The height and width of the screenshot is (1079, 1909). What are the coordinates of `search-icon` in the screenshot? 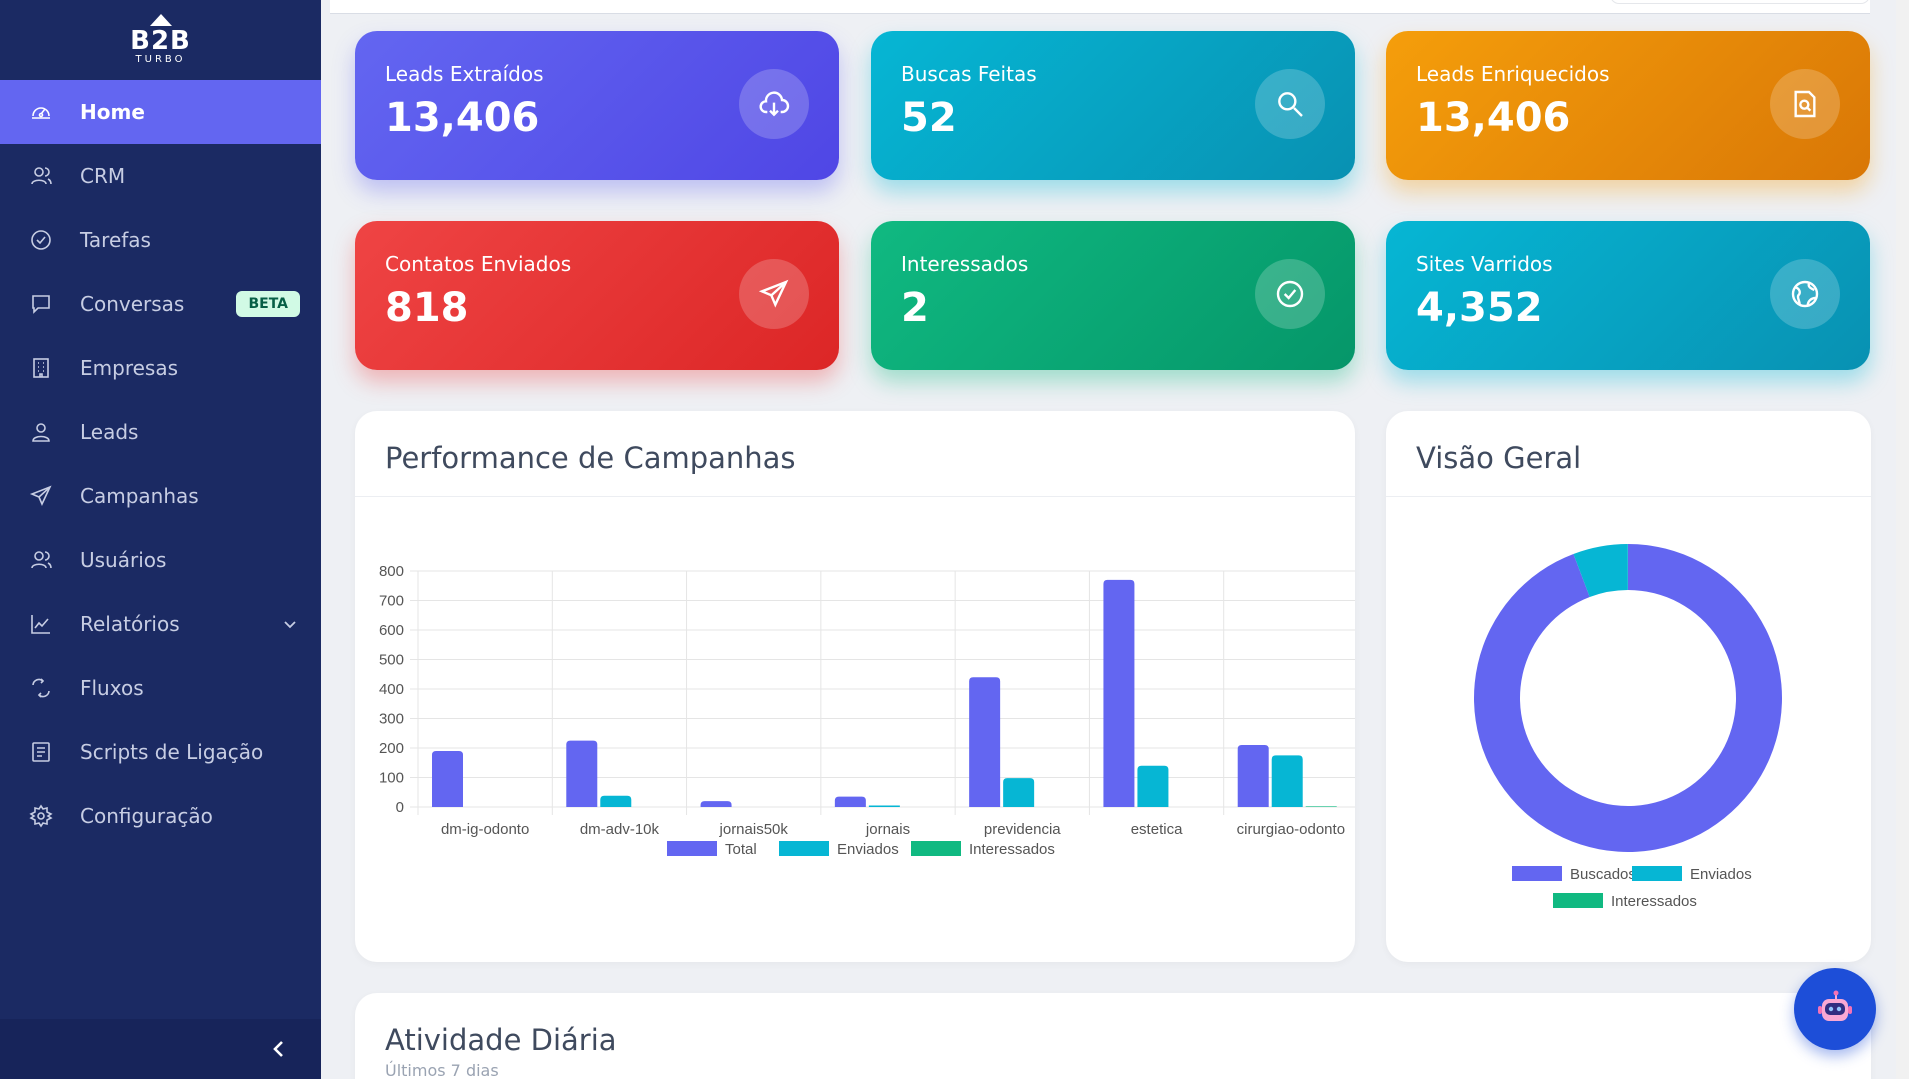 It's located at (1290, 104).